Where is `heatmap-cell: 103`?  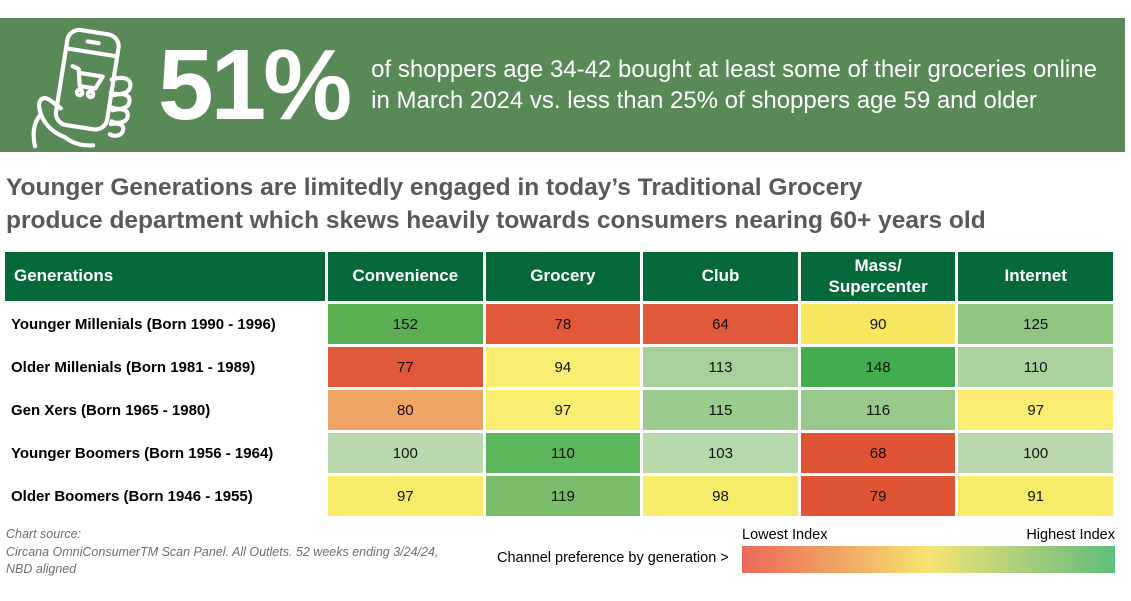 heatmap-cell: 103 is located at coordinates (720, 453).